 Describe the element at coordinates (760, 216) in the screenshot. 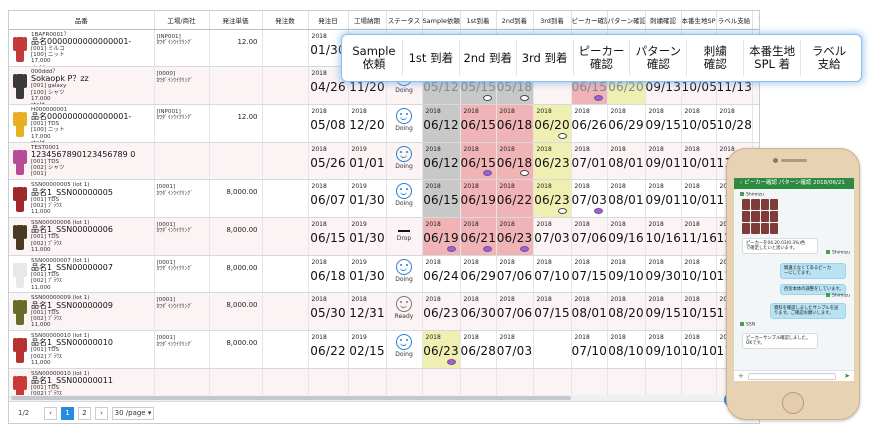

I see `fabric-swatch-image` at that location.